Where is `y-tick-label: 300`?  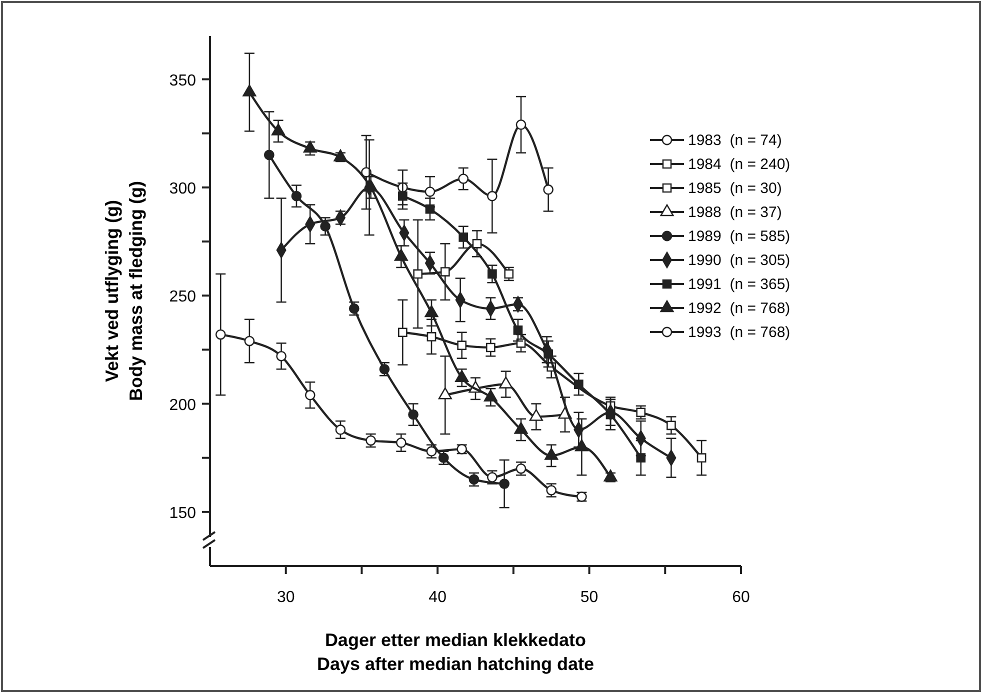 y-tick-label: 300 is located at coordinates (182, 189).